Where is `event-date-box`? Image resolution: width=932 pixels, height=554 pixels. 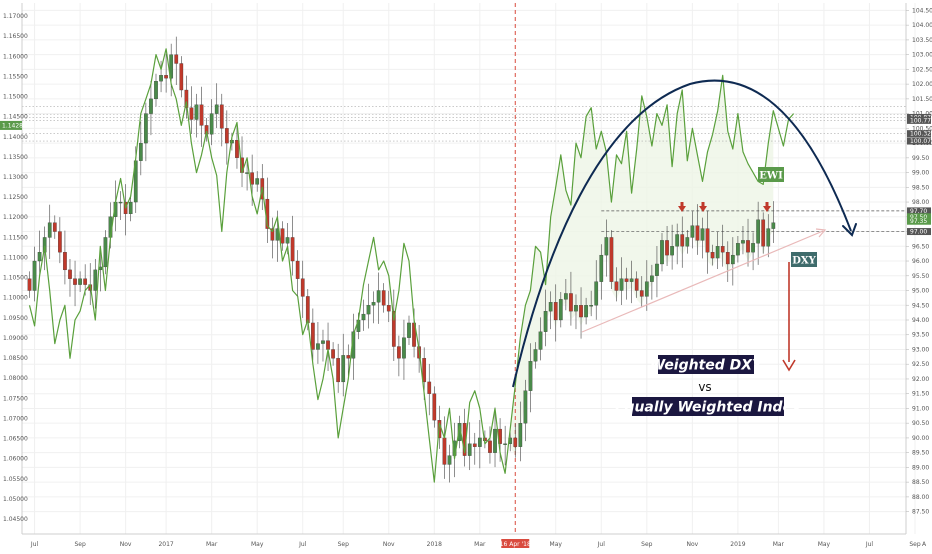 event-date-box is located at coordinates (515, 543).